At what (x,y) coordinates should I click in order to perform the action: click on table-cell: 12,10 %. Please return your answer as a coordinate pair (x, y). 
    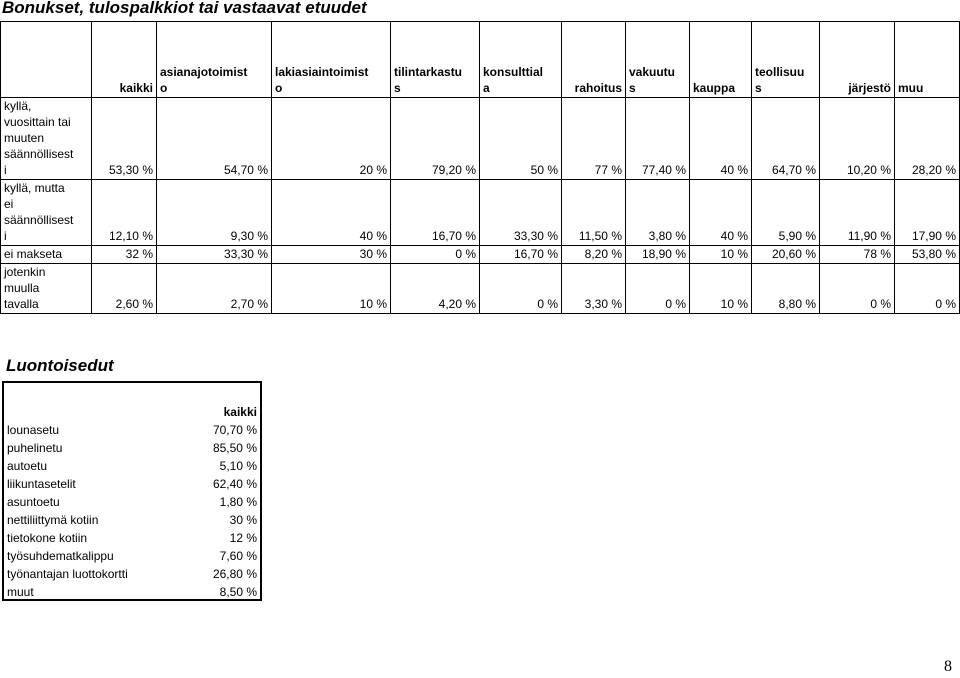
    Looking at the image, I should click on (124, 212).